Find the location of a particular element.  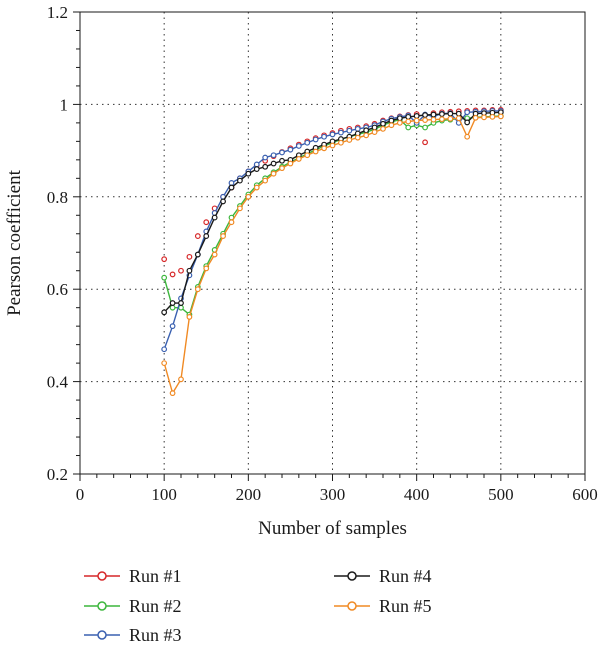

y-tick-label: 1.2 is located at coordinates (57, 12).